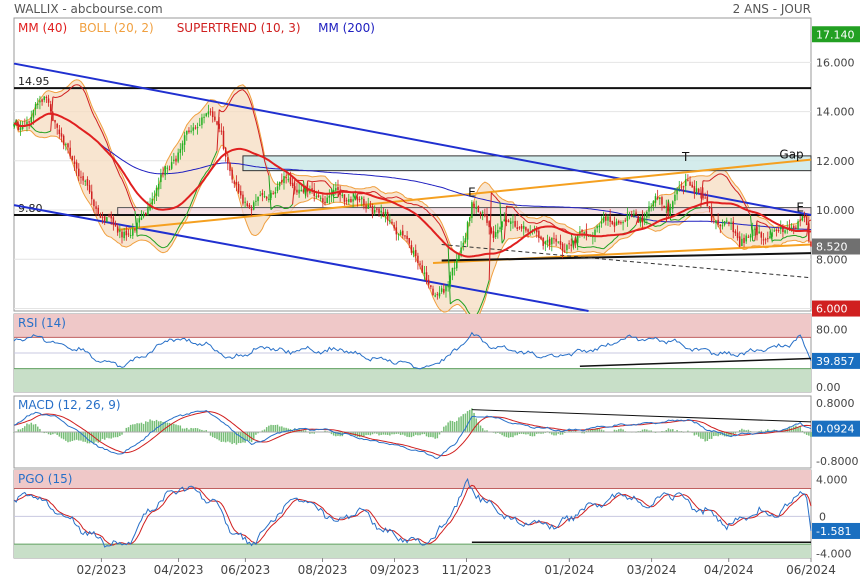 This screenshot has width=860, height=580. What do you see at coordinates (527, 163) in the screenshot?
I see `gap-zone` at bounding box center [527, 163].